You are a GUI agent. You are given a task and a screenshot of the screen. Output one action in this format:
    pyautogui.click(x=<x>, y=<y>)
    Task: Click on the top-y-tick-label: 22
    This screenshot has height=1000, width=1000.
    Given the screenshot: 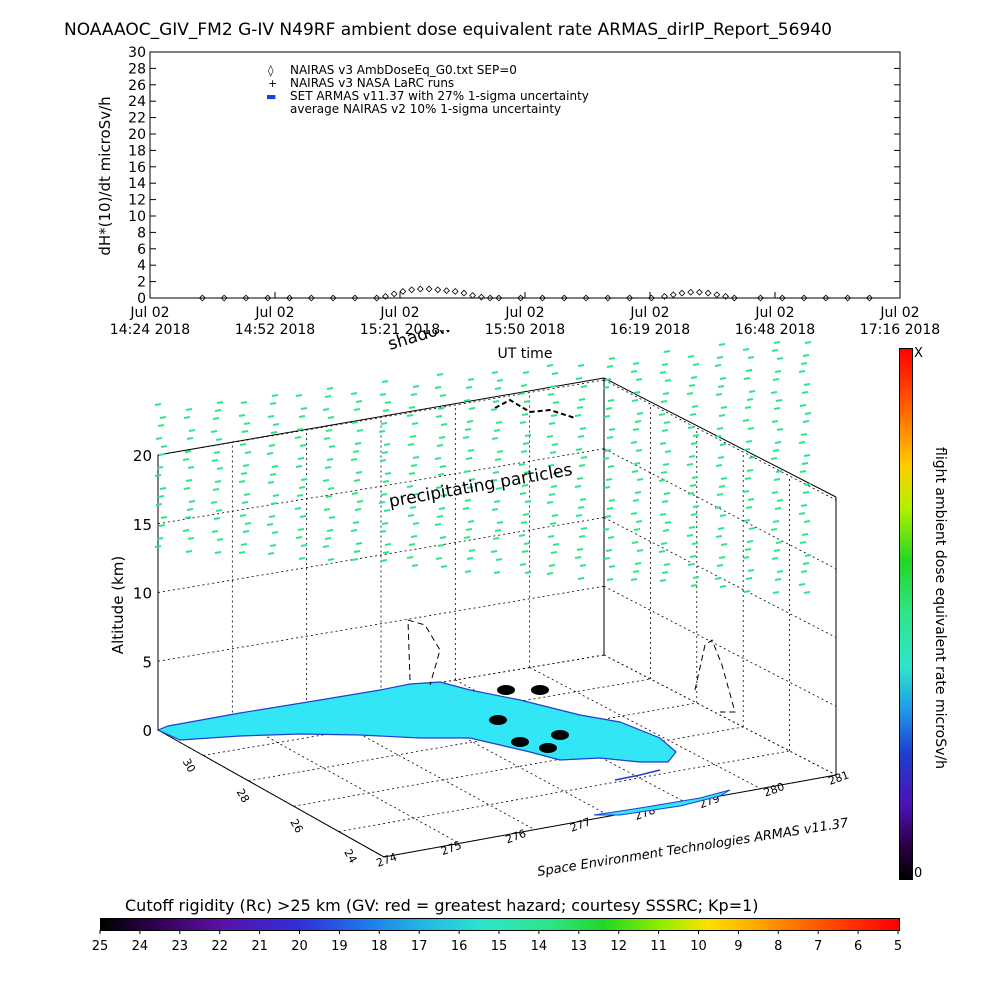 What is the action you would take?
    pyautogui.click(x=137, y=119)
    